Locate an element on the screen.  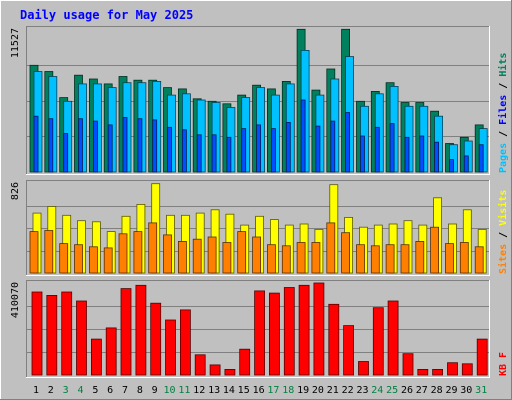
axis-series-label-part: Visits is located at coordinates (503, 208).